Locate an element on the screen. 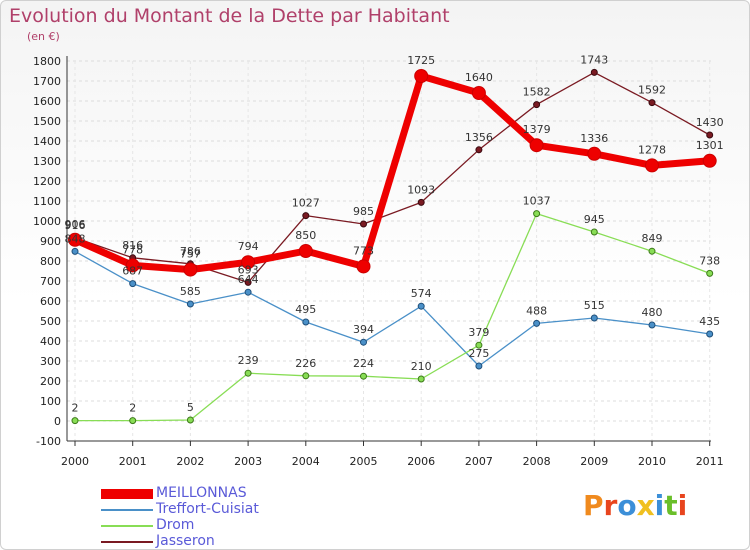 This screenshot has width=750, height=550. y-tick-label: 600 is located at coordinates (50, 301).